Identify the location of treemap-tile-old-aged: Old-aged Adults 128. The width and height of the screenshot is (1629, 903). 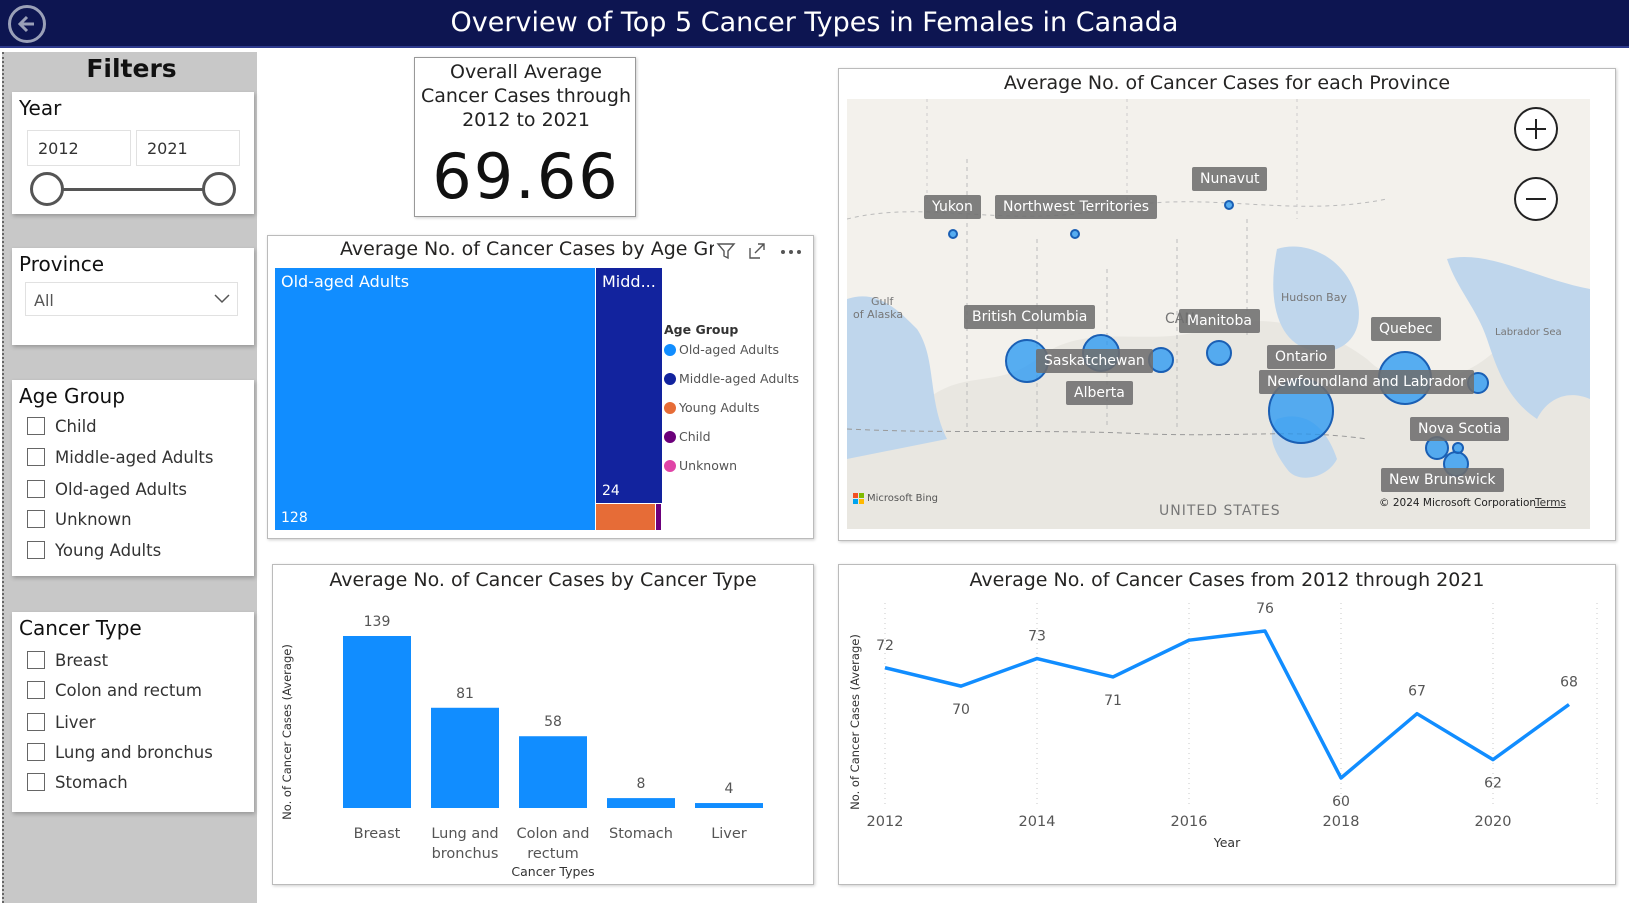
(435, 399).